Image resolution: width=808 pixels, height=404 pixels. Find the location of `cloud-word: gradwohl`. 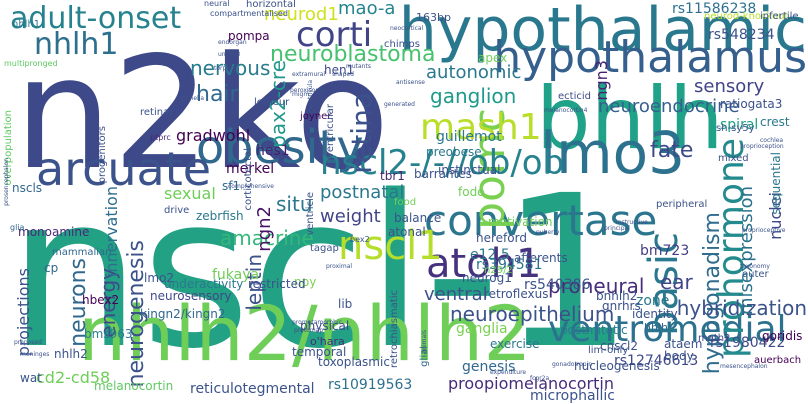

cloud-word: gradwohl is located at coordinates (213, 135).